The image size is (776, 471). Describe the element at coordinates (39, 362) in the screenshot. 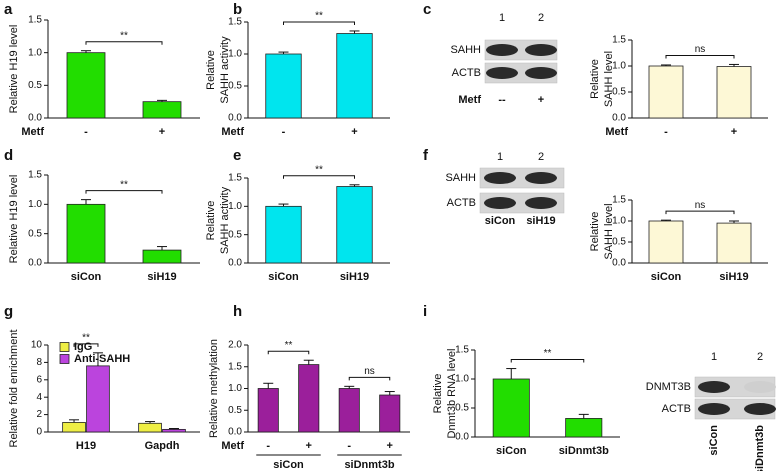

I see `y-tick-label: 8` at that location.